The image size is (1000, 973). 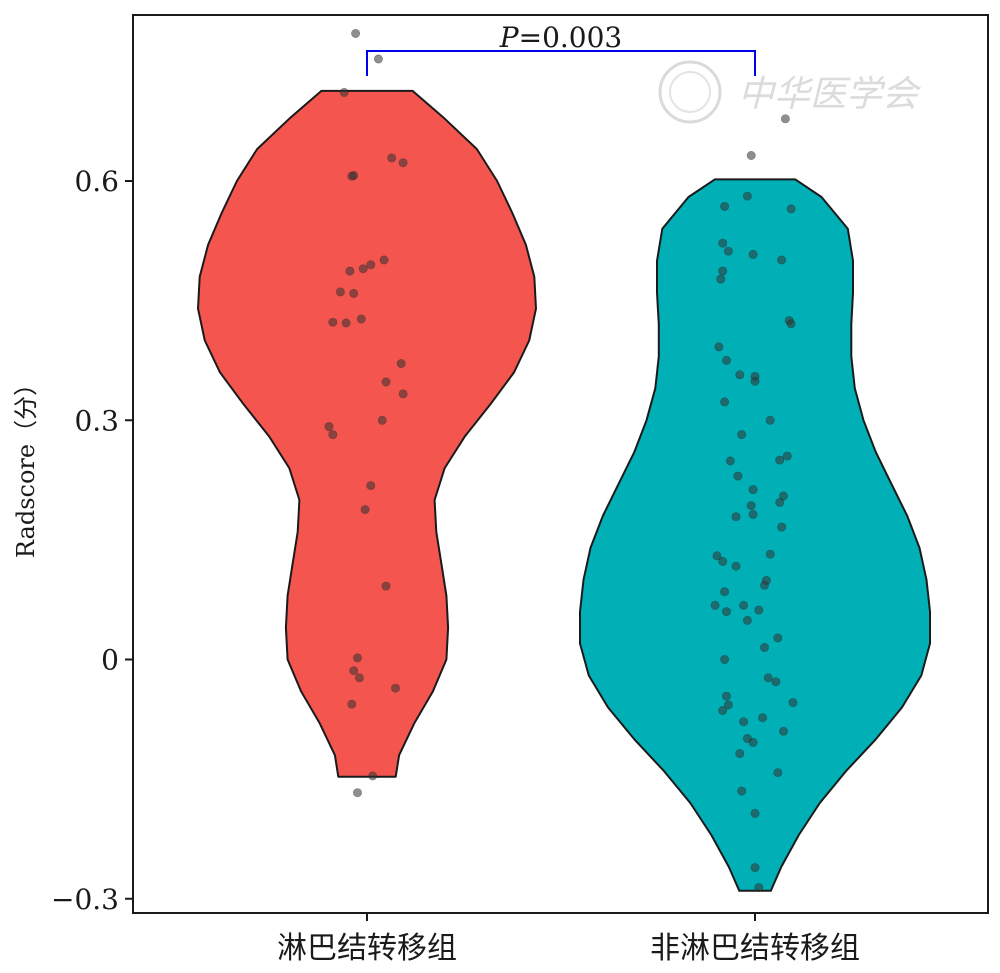 What do you see at coordinates (110, 660) in the screenshot?
I see `y-tick-label: 0` at bounding box center [110, 660].